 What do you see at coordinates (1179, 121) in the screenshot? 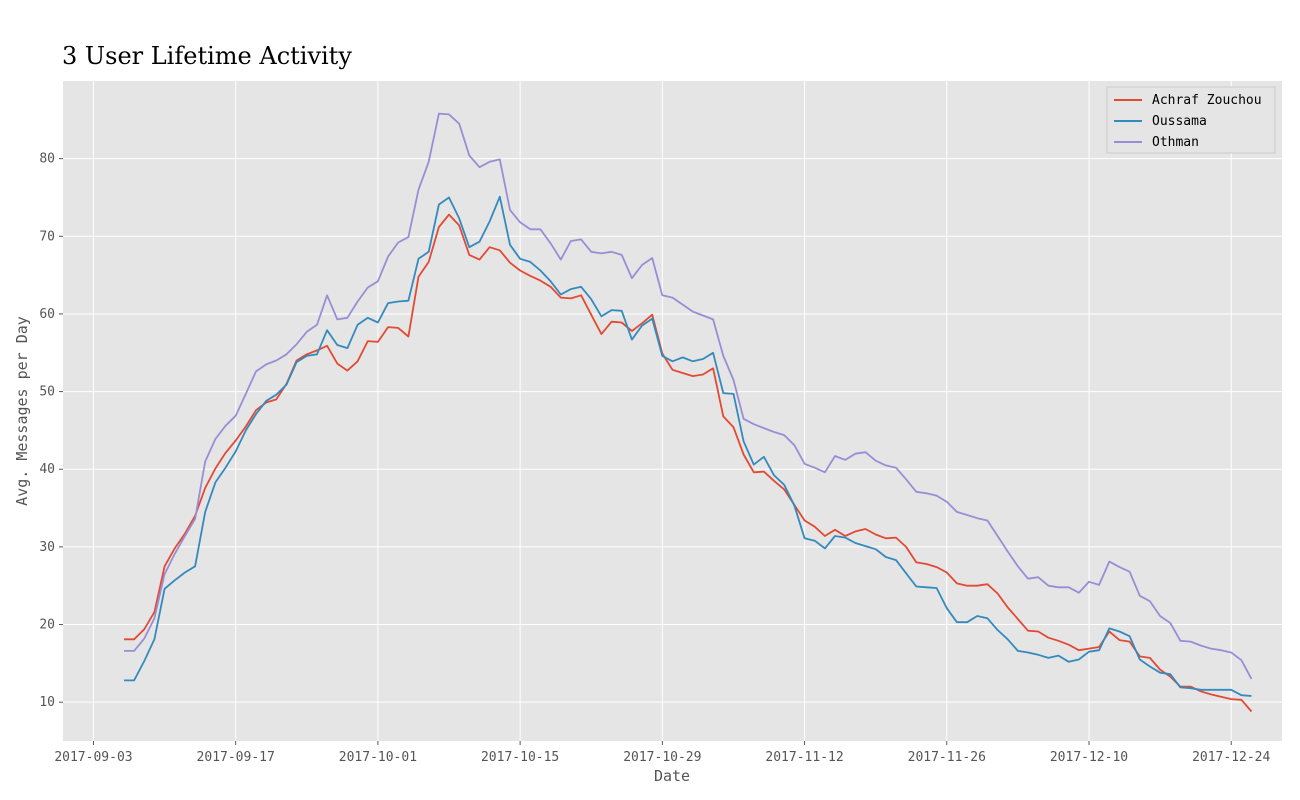
I see `legend-label: Oussama` at bounding box center [1179, 121].